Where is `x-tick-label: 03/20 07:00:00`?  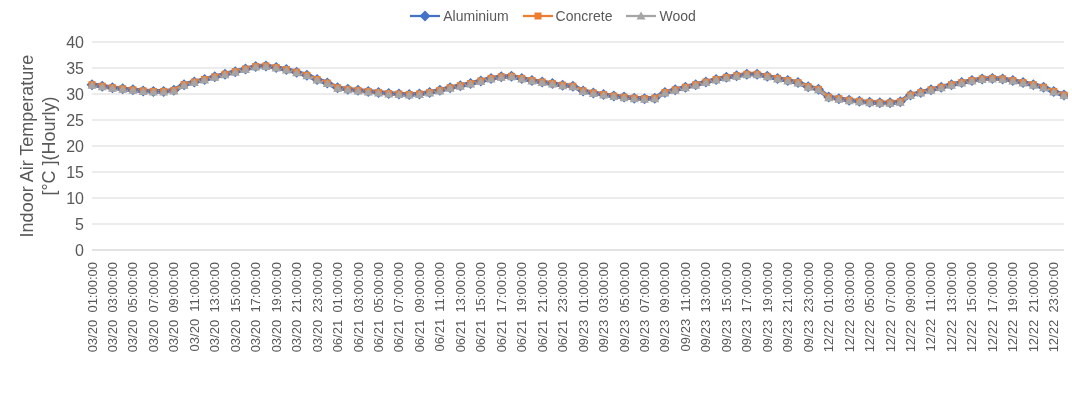
x-tick-label: 03/20 07:00:00 is located at coordinates (153, 307).